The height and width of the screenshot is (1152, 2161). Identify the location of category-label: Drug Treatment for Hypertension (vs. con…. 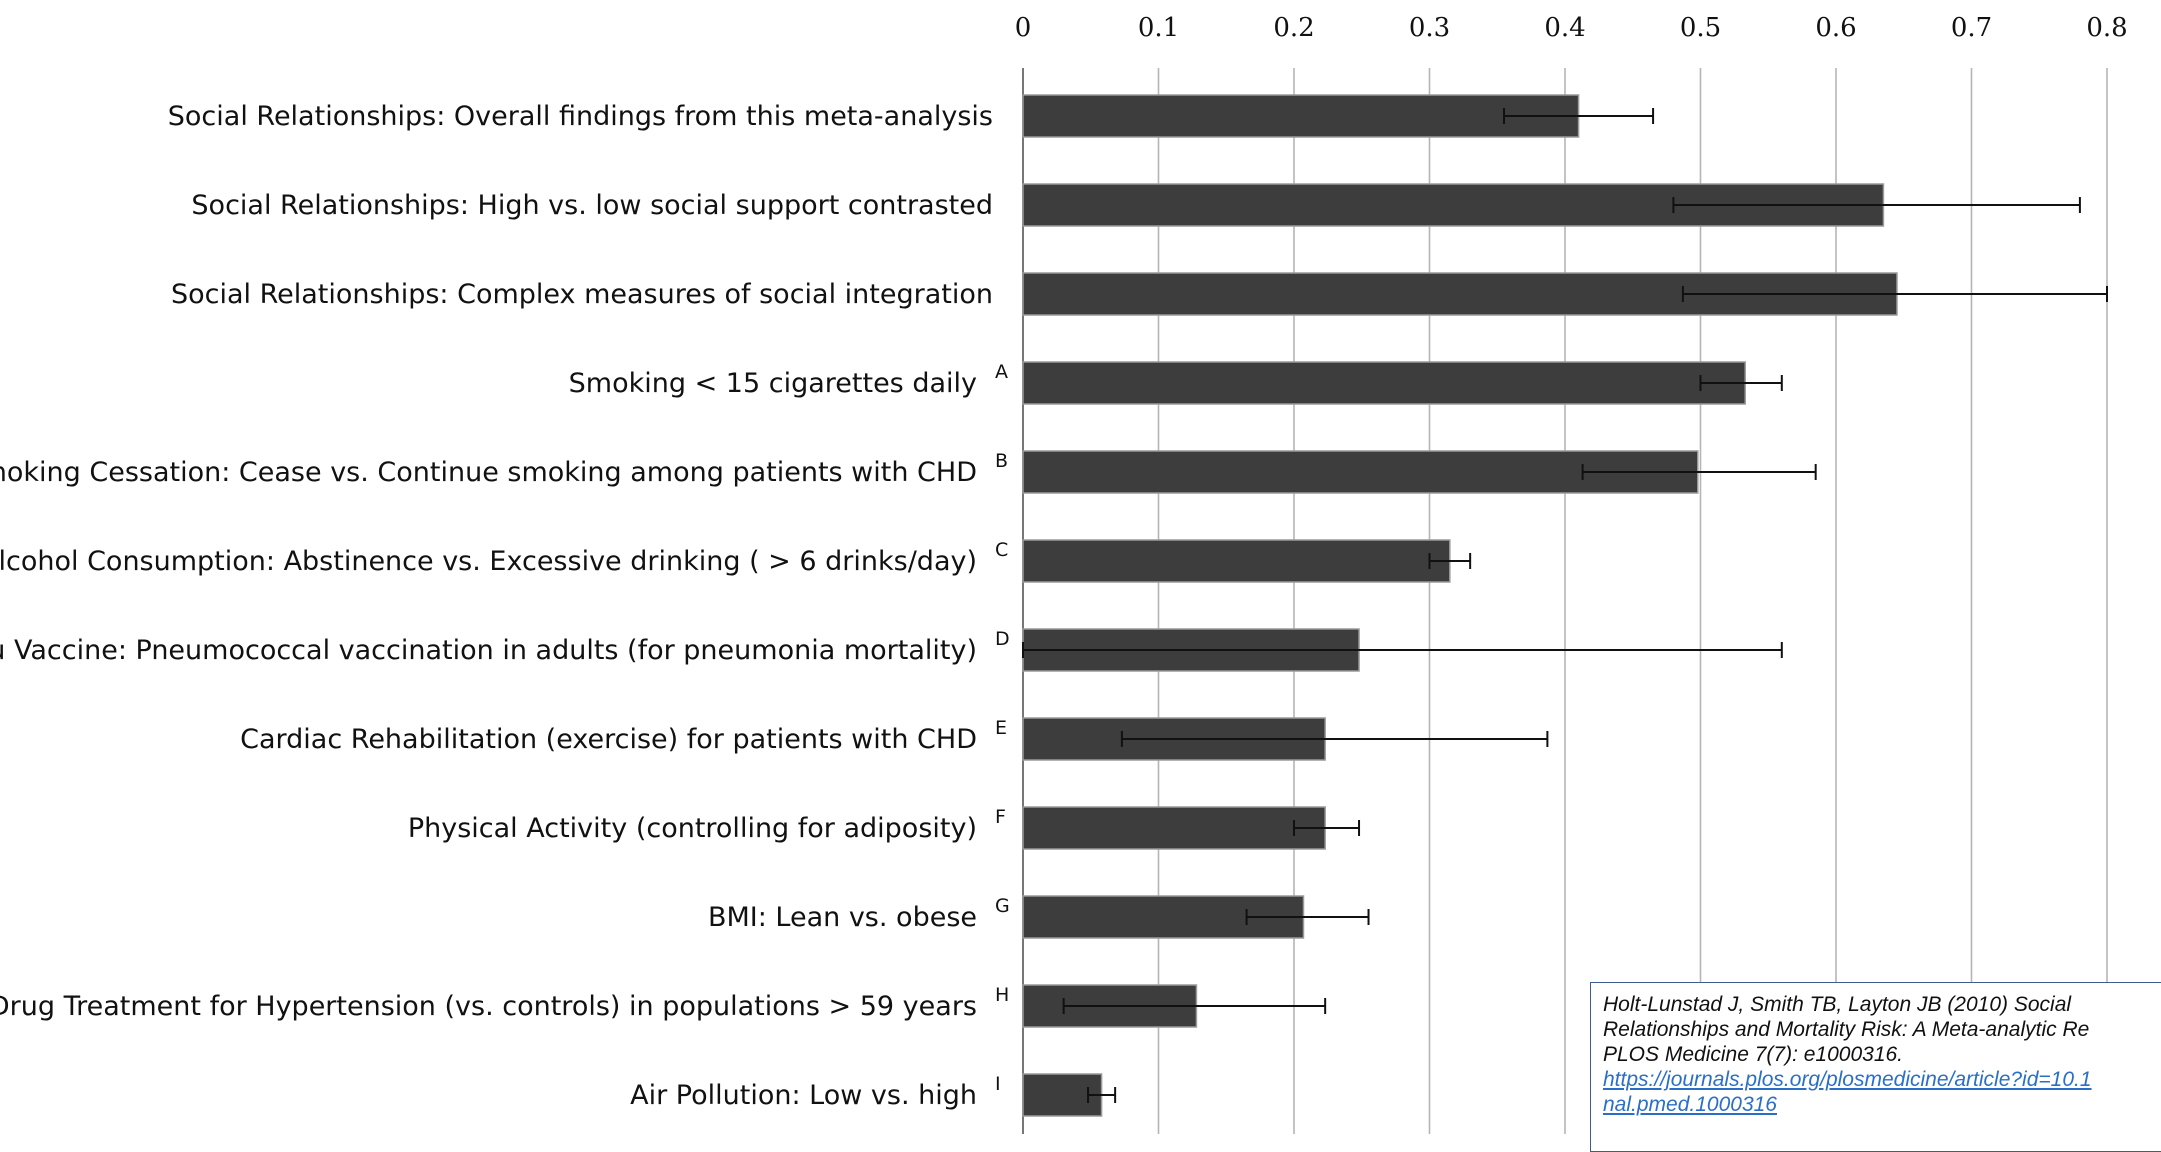
(488, 1006).